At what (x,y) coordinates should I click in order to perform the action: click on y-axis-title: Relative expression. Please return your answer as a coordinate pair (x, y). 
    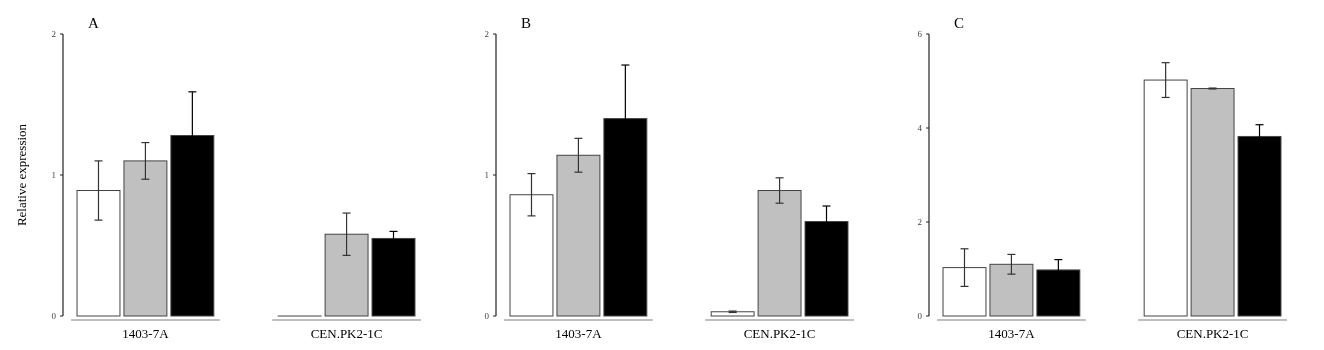
    Looking at the image, I should click on (21, 175).